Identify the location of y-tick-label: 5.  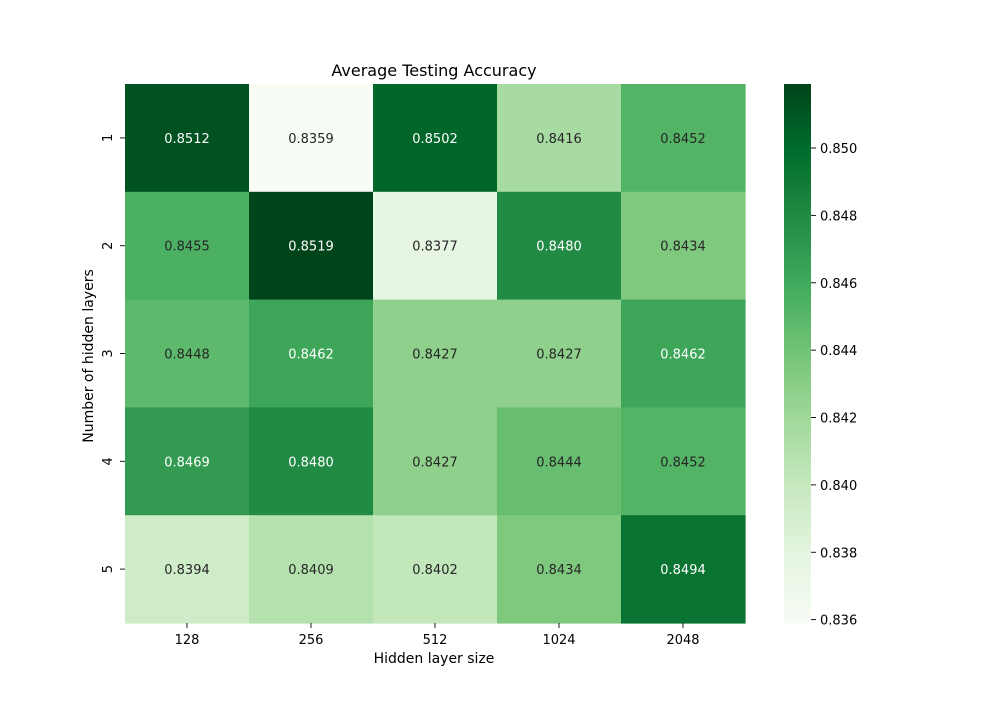
(108, 569).